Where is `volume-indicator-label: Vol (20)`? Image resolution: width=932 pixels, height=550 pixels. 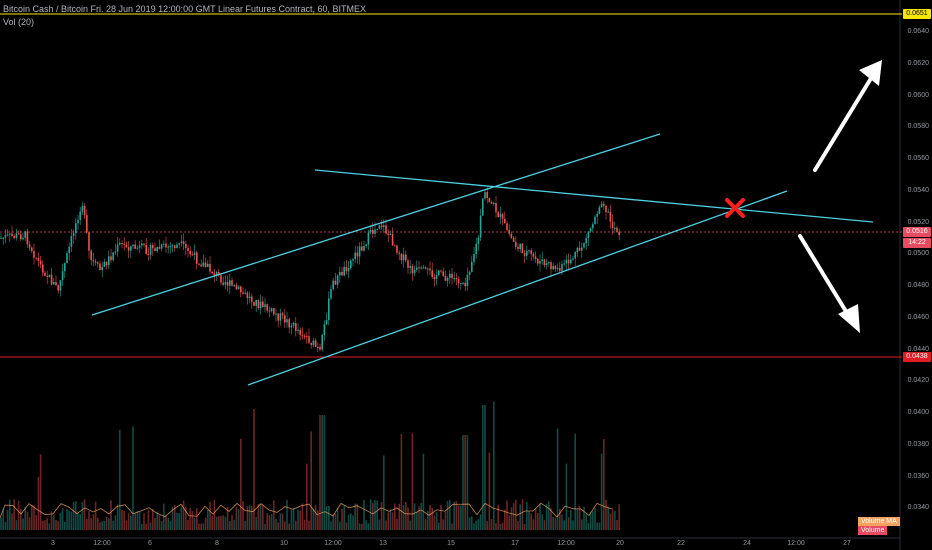 volume-indicator-label: Vol (20) is located at coordinates (19, 22).